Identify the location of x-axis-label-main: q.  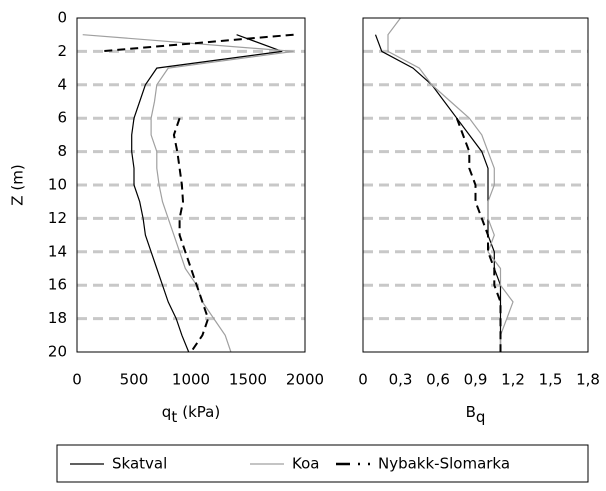
(167, 412).